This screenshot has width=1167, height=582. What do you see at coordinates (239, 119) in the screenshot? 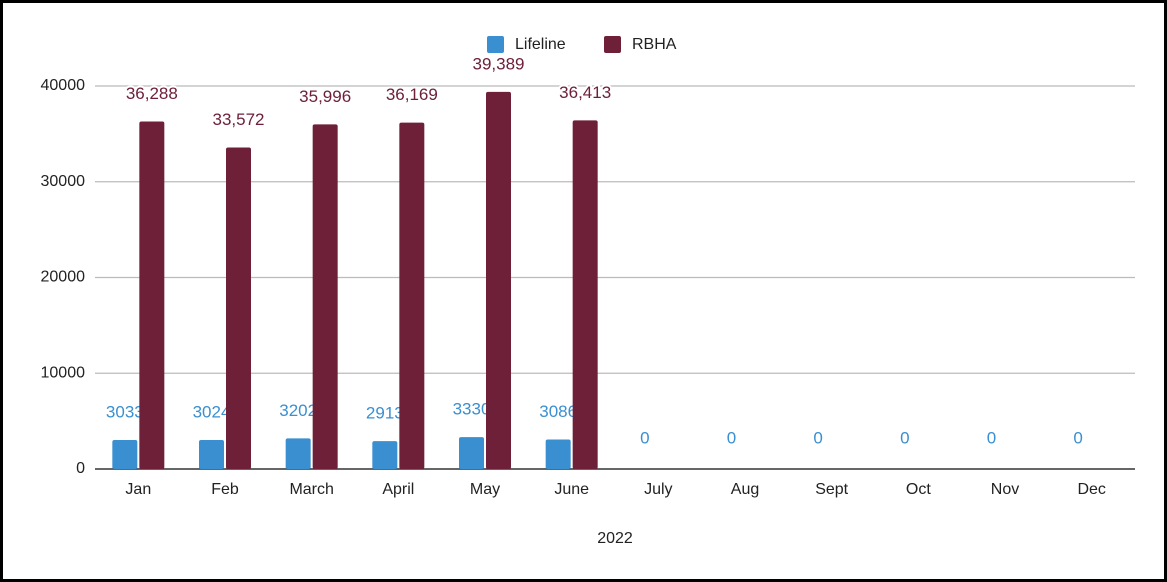
I see `data-label: 33,572` at bounding box center [239, 119].